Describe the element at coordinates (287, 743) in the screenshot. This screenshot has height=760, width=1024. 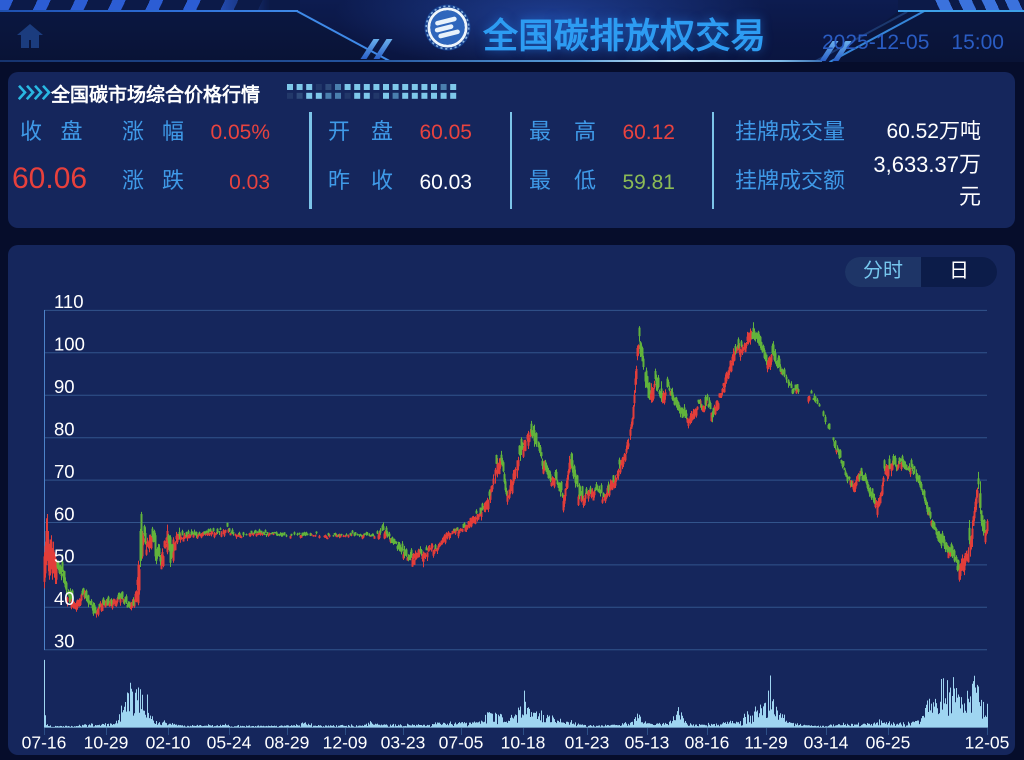
I see `svg-text: 08-29` at that location.